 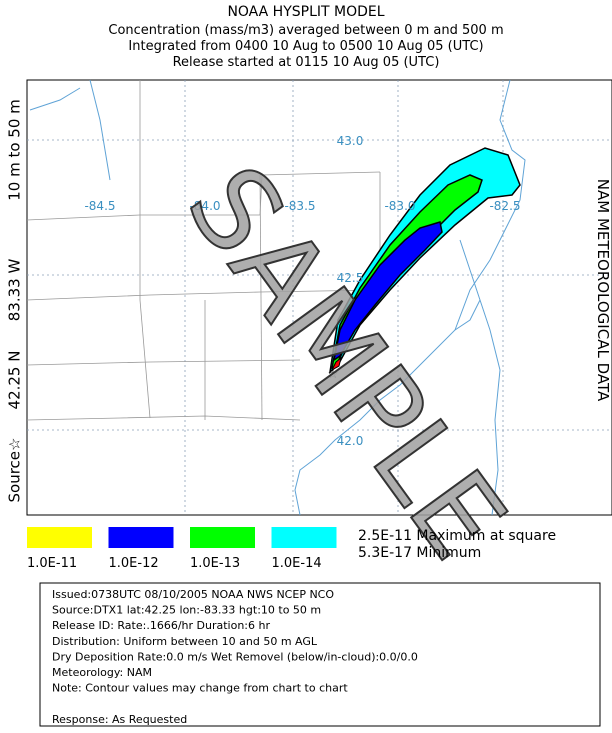 What do you see at coordinates (99, 206) in the screenshot?
I see `lon-label: -84.5` at bounding box center [99, 206].